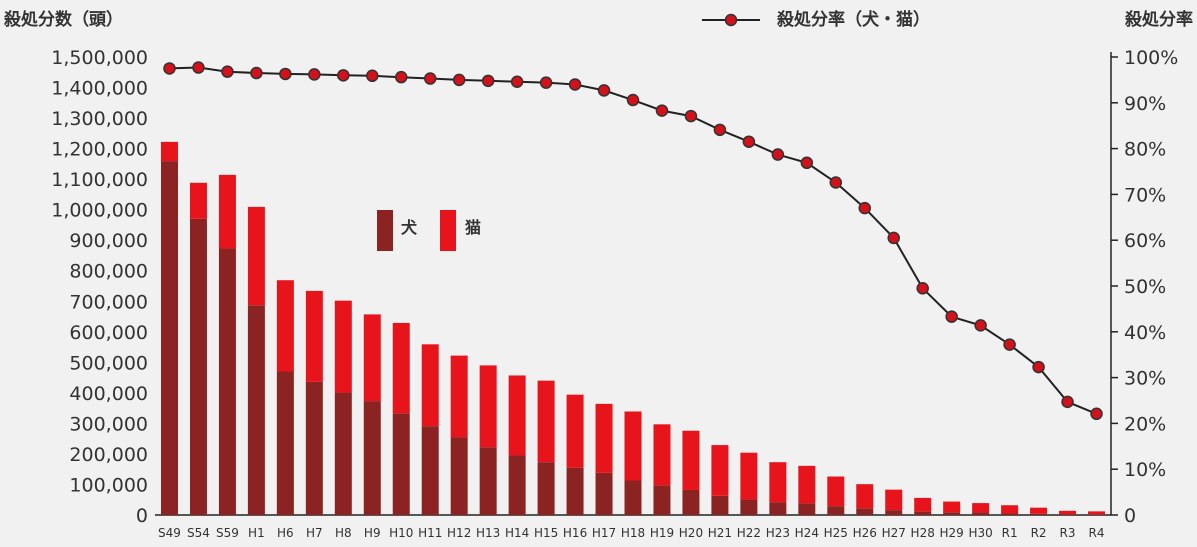 The image size is (1197, 547). Describe the element at coordinates (227, 533) in the screenshot. I see `x-tick-label: S59` at that location.